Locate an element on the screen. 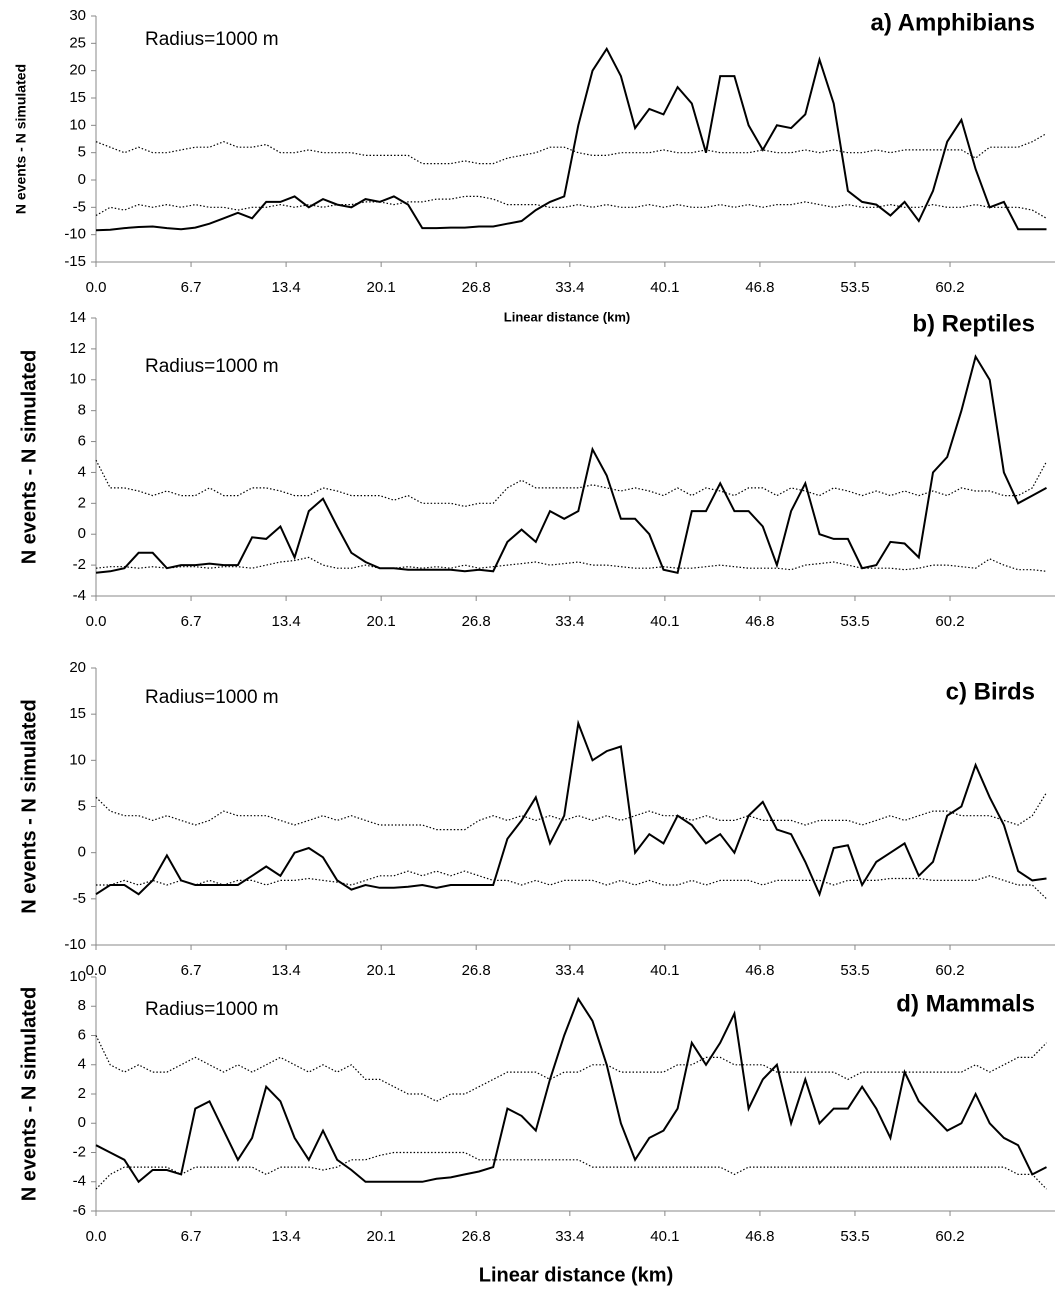 Image resolution: width=1056 pixels, height=1289 pixels. chart-title: a) Amphibians is located at coordinates (953, 22).